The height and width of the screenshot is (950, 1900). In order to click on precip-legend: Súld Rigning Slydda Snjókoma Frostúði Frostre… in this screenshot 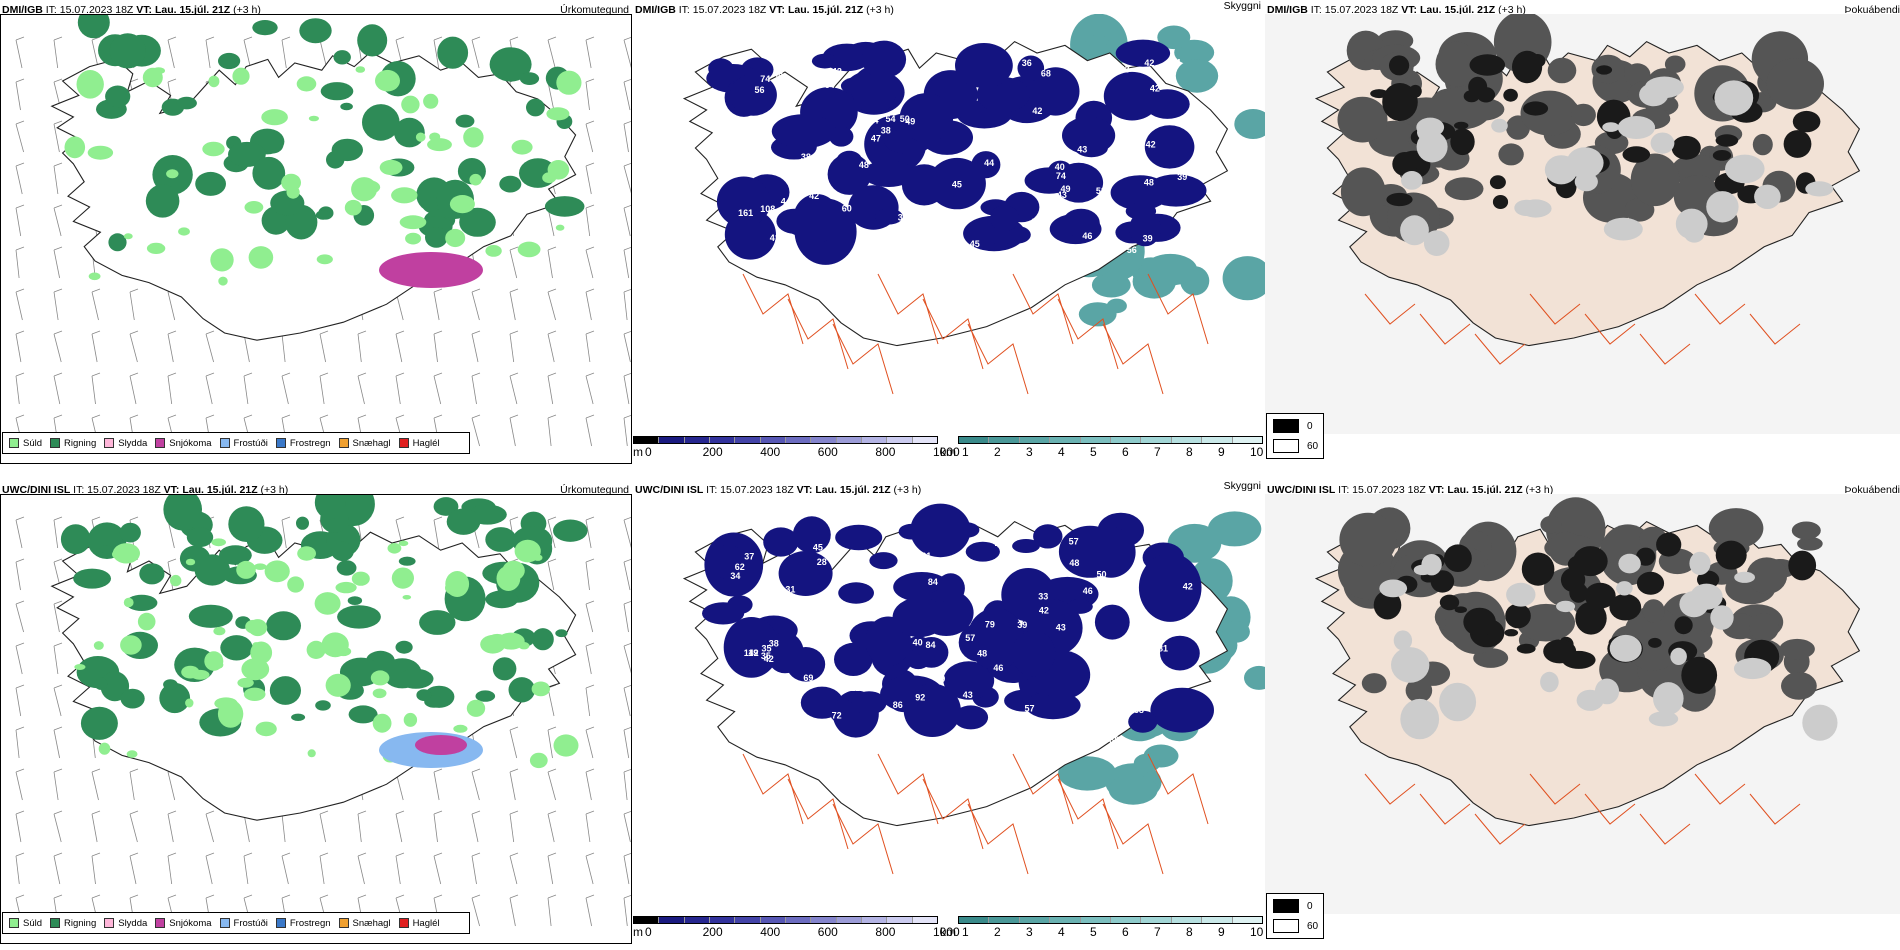, I will do `click(236, 923)`.